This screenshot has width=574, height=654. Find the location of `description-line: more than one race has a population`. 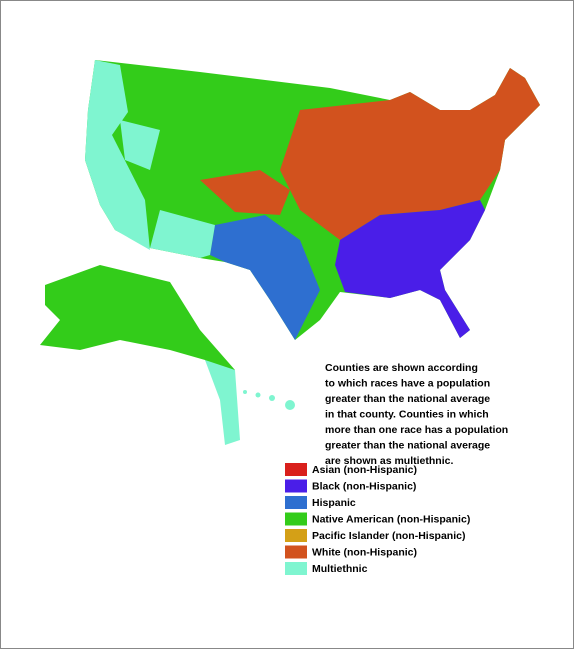

description-line: more than one race has a population is located at coordinates (416, 430).